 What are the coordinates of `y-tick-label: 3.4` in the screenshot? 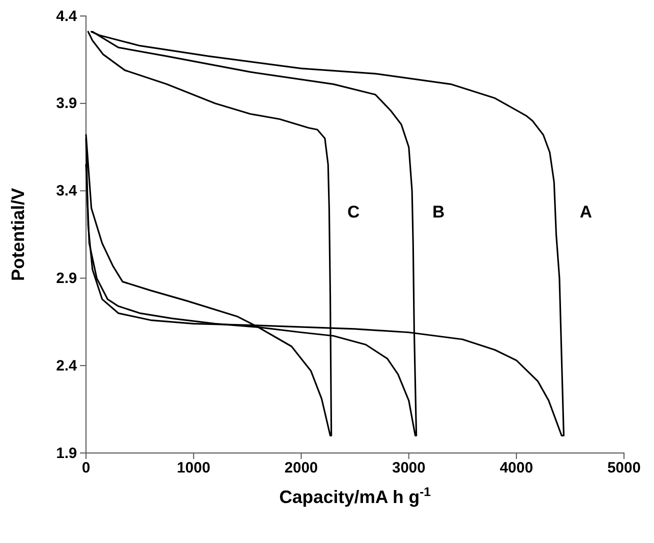 It's located at (67, 191).